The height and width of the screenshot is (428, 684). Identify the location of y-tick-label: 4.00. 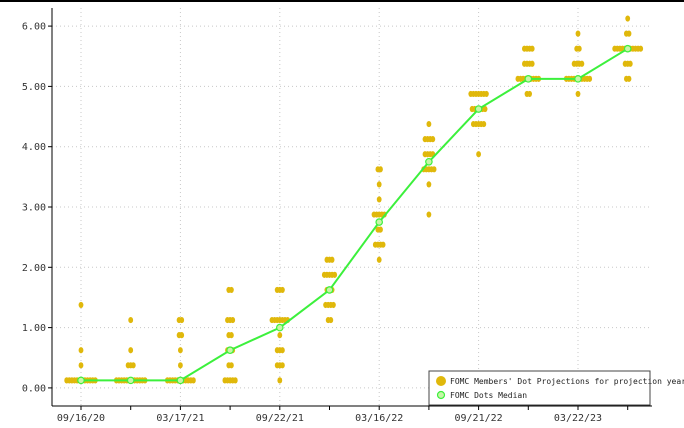
(34, 147).